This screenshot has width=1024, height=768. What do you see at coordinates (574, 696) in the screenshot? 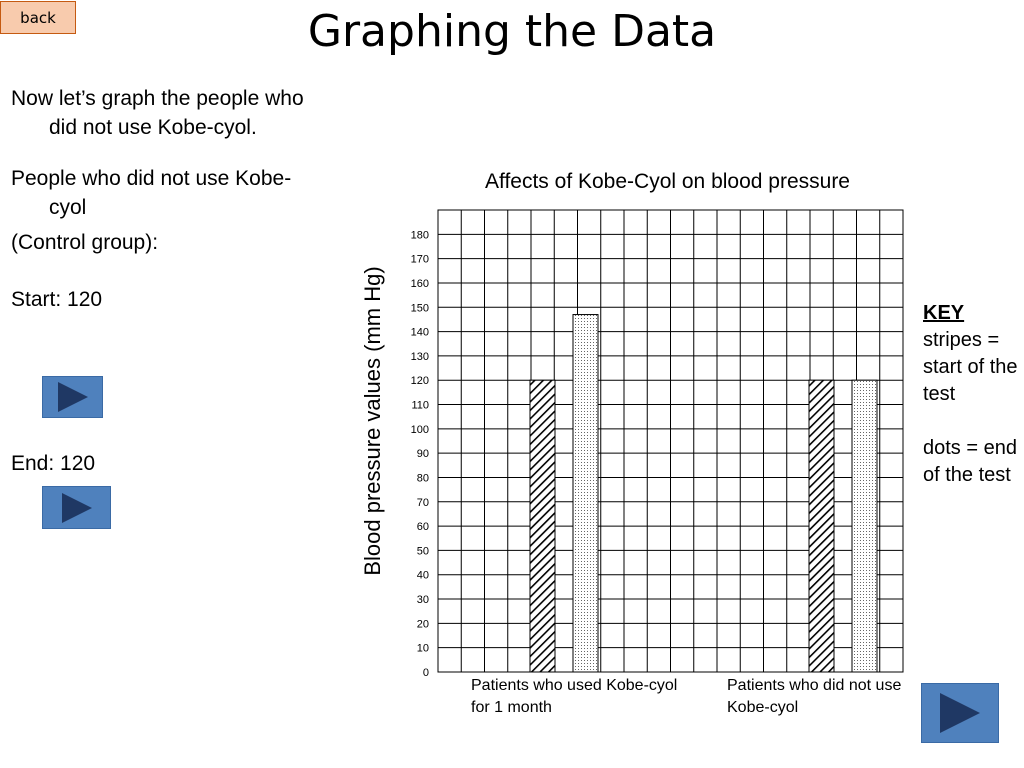
I see `x-category-label-1: Patients who used Kobe-cyol for 1 month` at bounding box center [574, 696].